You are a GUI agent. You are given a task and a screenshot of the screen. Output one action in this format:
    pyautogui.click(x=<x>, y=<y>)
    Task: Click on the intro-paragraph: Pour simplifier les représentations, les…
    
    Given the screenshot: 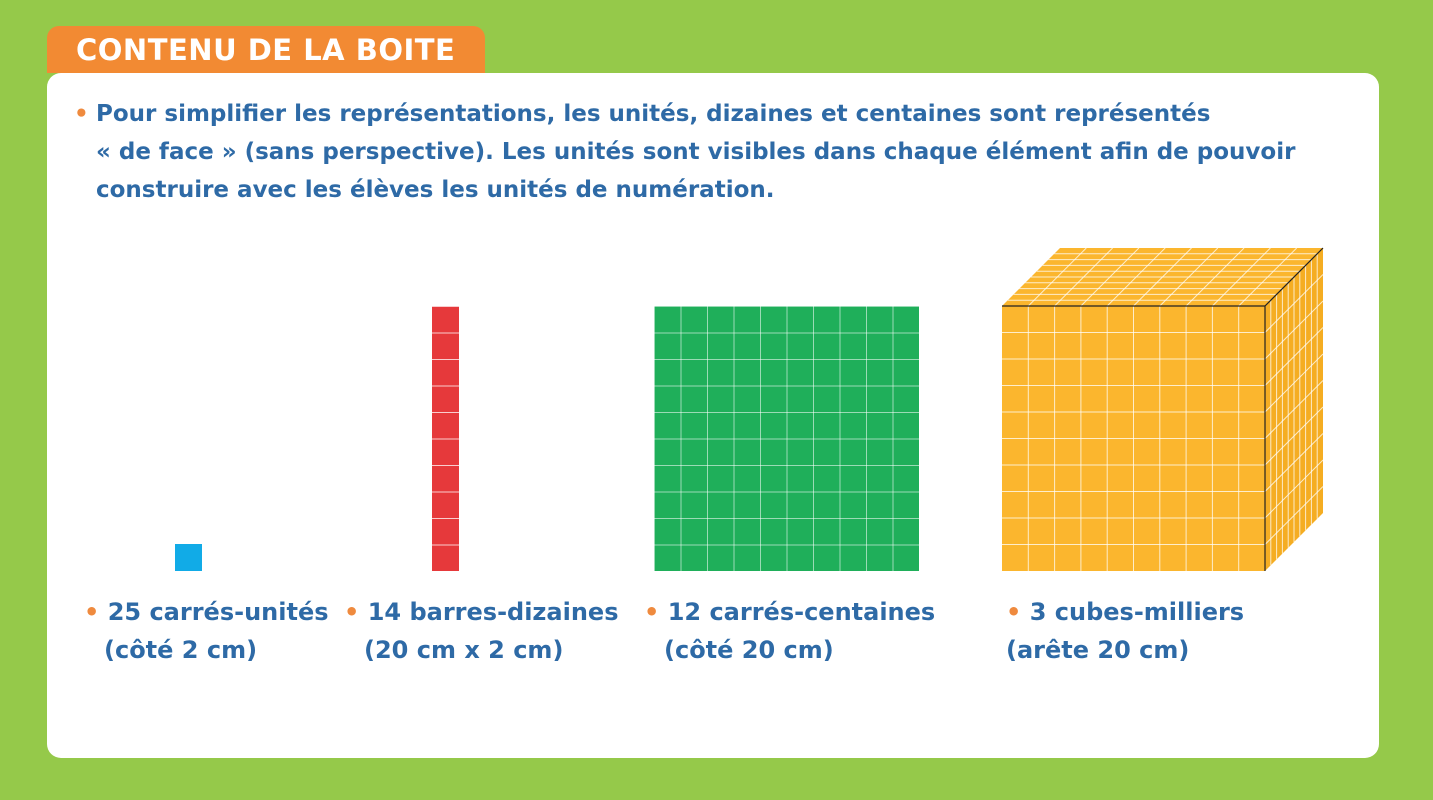 What is the action you would take?
    pyautogui.click(x=731, y=152)
    